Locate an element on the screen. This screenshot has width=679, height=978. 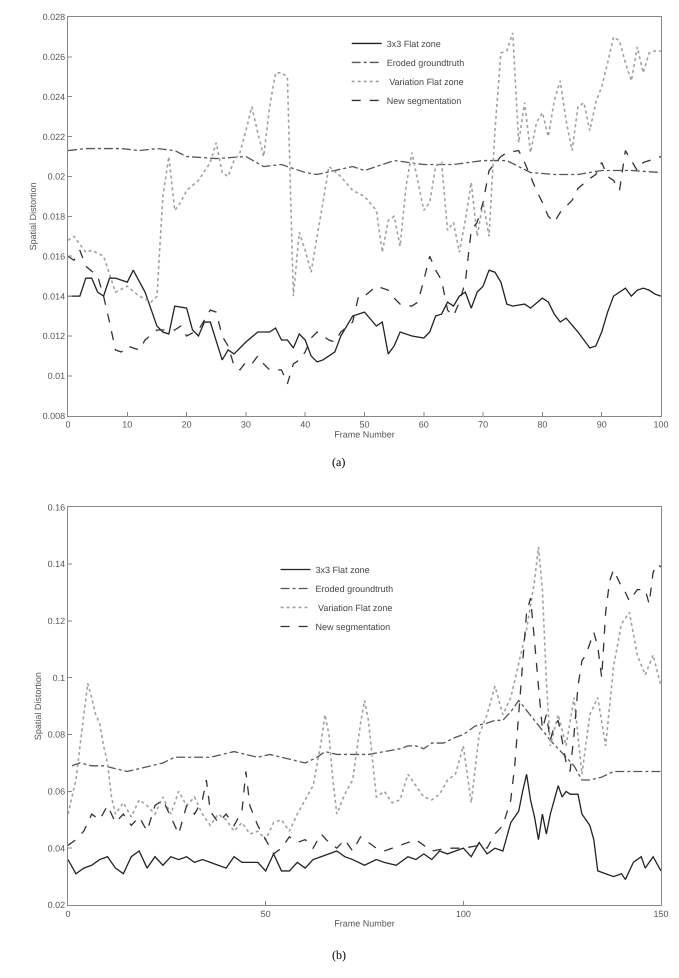
y-tick-label: 0.06 is located at coordinates (57, 791).